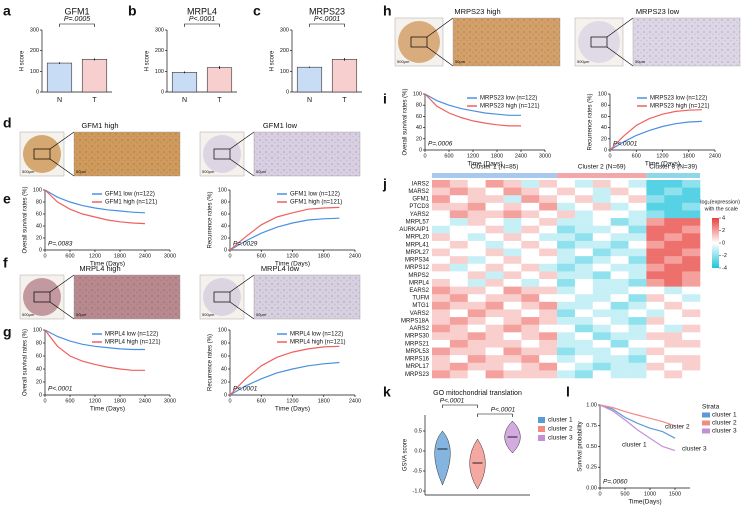 The image size is (745, 510). What do you see at coordinates (211, 362) in the screenshot?
I see `y-axis-label: Recurrence rates (%)` at bounding box center [211, 362].